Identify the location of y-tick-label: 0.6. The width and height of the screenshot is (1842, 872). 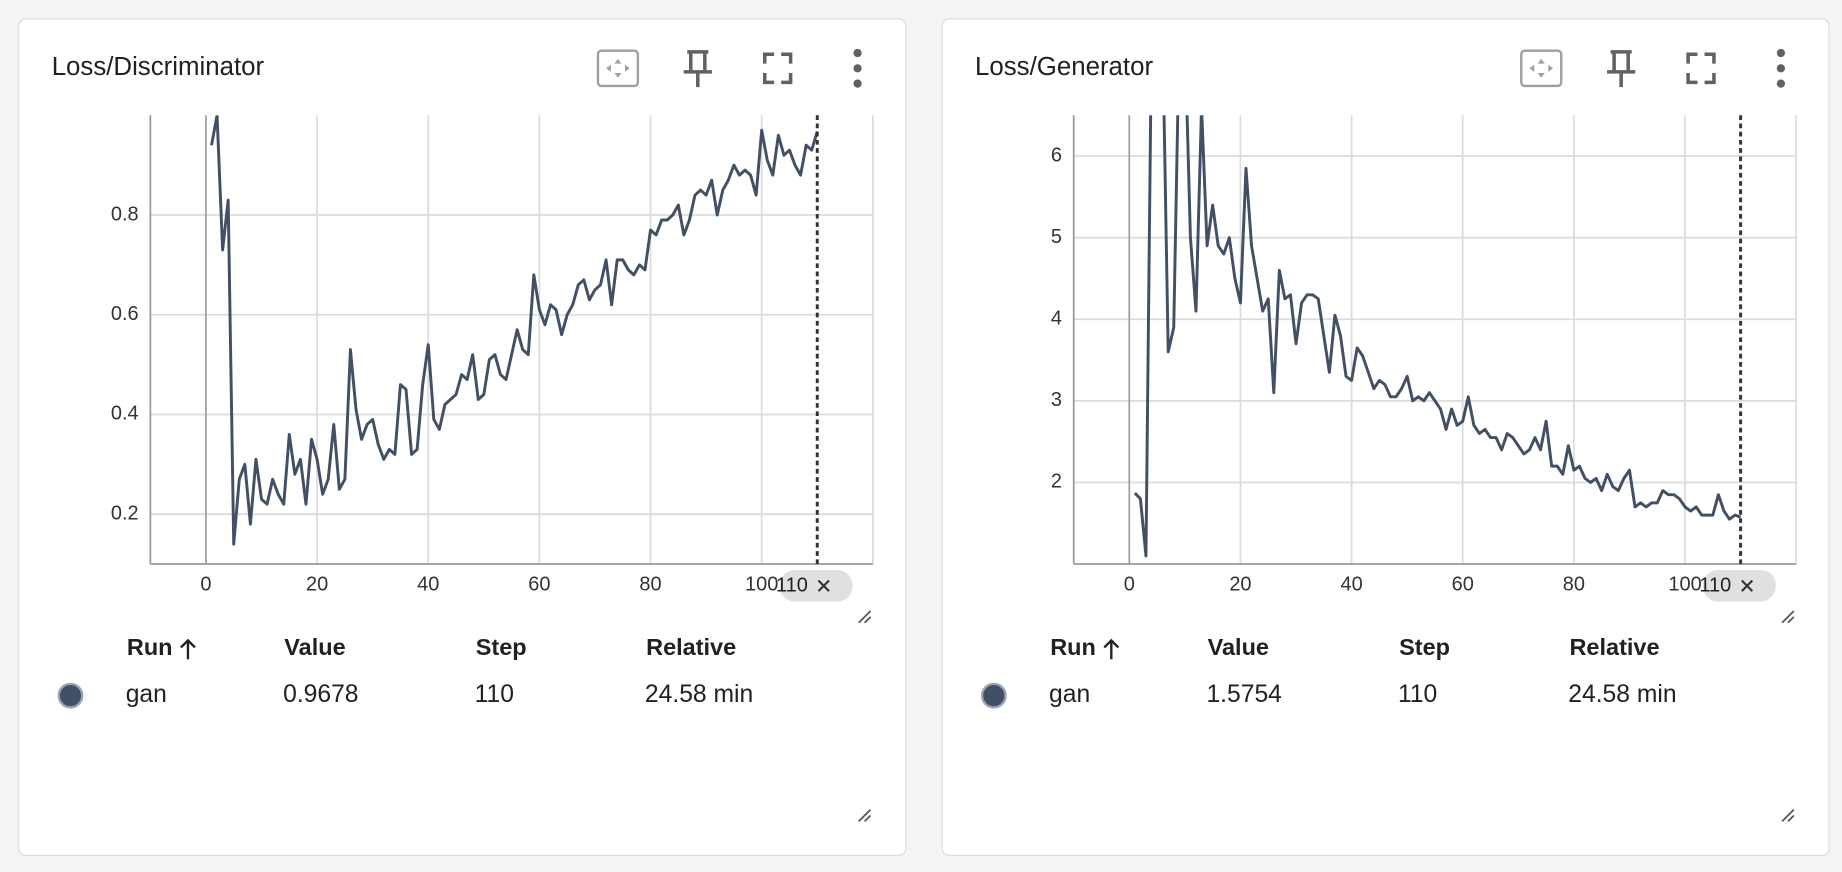
(125, 314).